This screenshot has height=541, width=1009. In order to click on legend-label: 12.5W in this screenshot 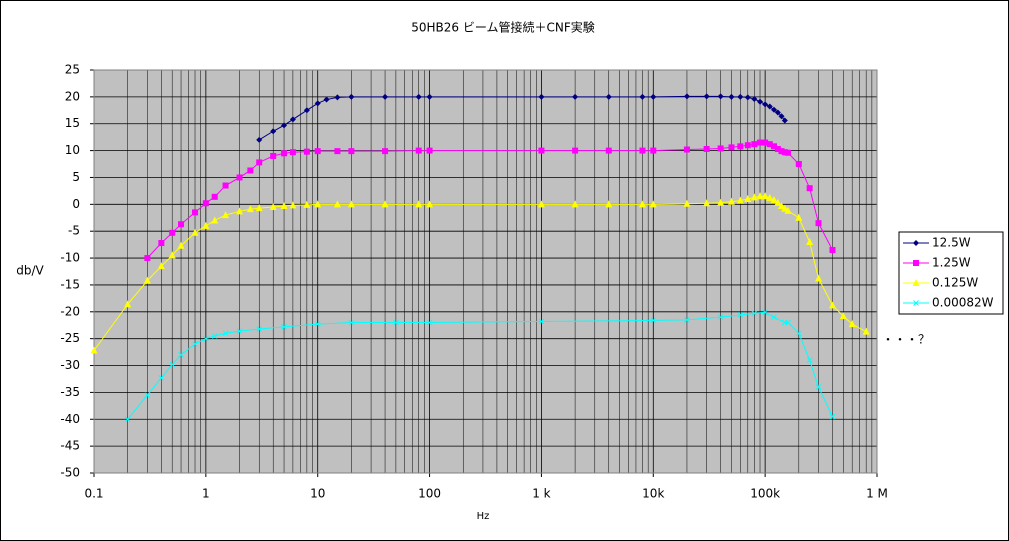, I will do `click(951, 243)`.